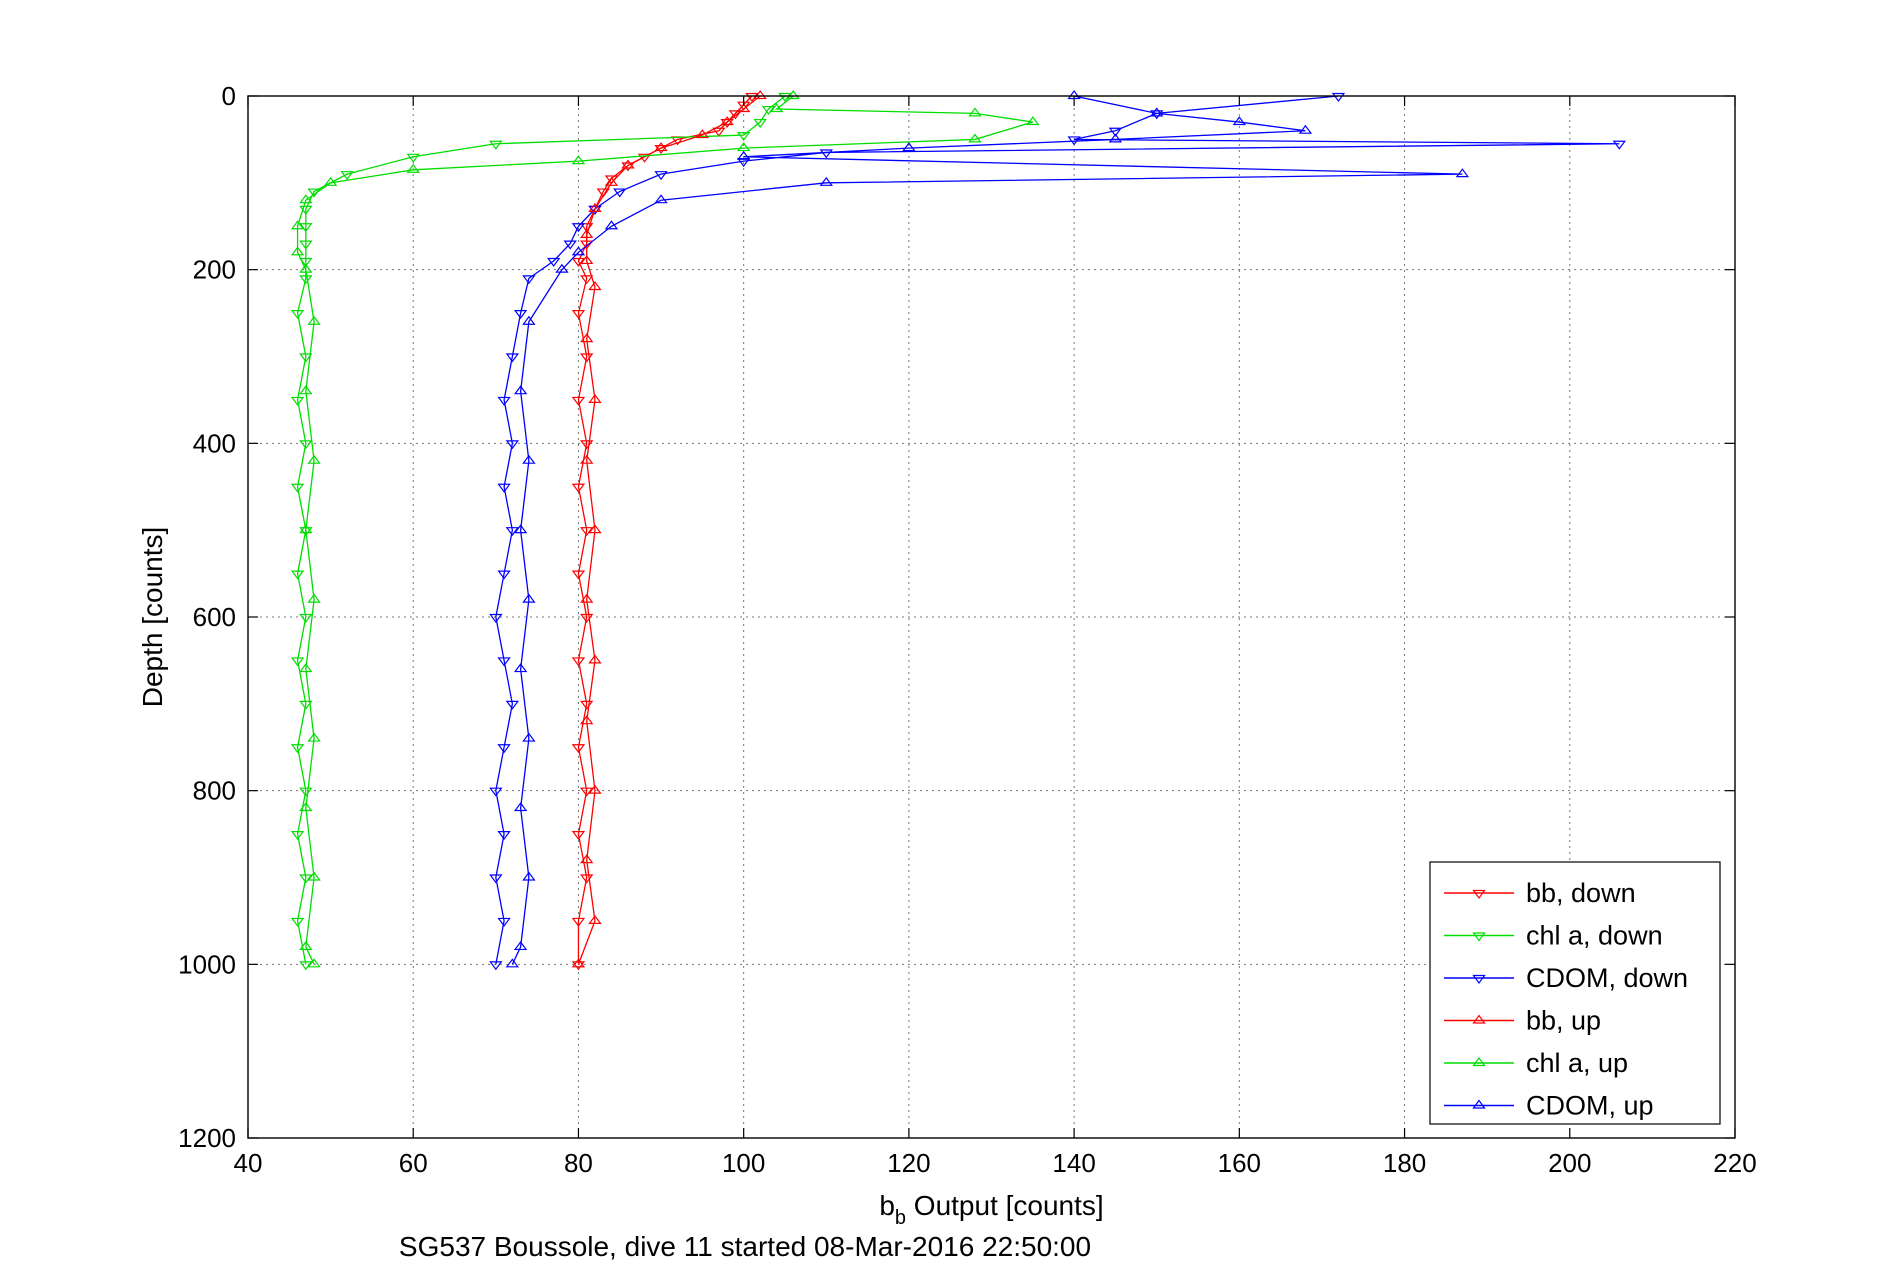 This screenshot has height=1262, width=1891. What do you see at coordinates (413, 1163) in the screenshot?
I see `x-tick-label: 60` at bounding box center [413, 1163].